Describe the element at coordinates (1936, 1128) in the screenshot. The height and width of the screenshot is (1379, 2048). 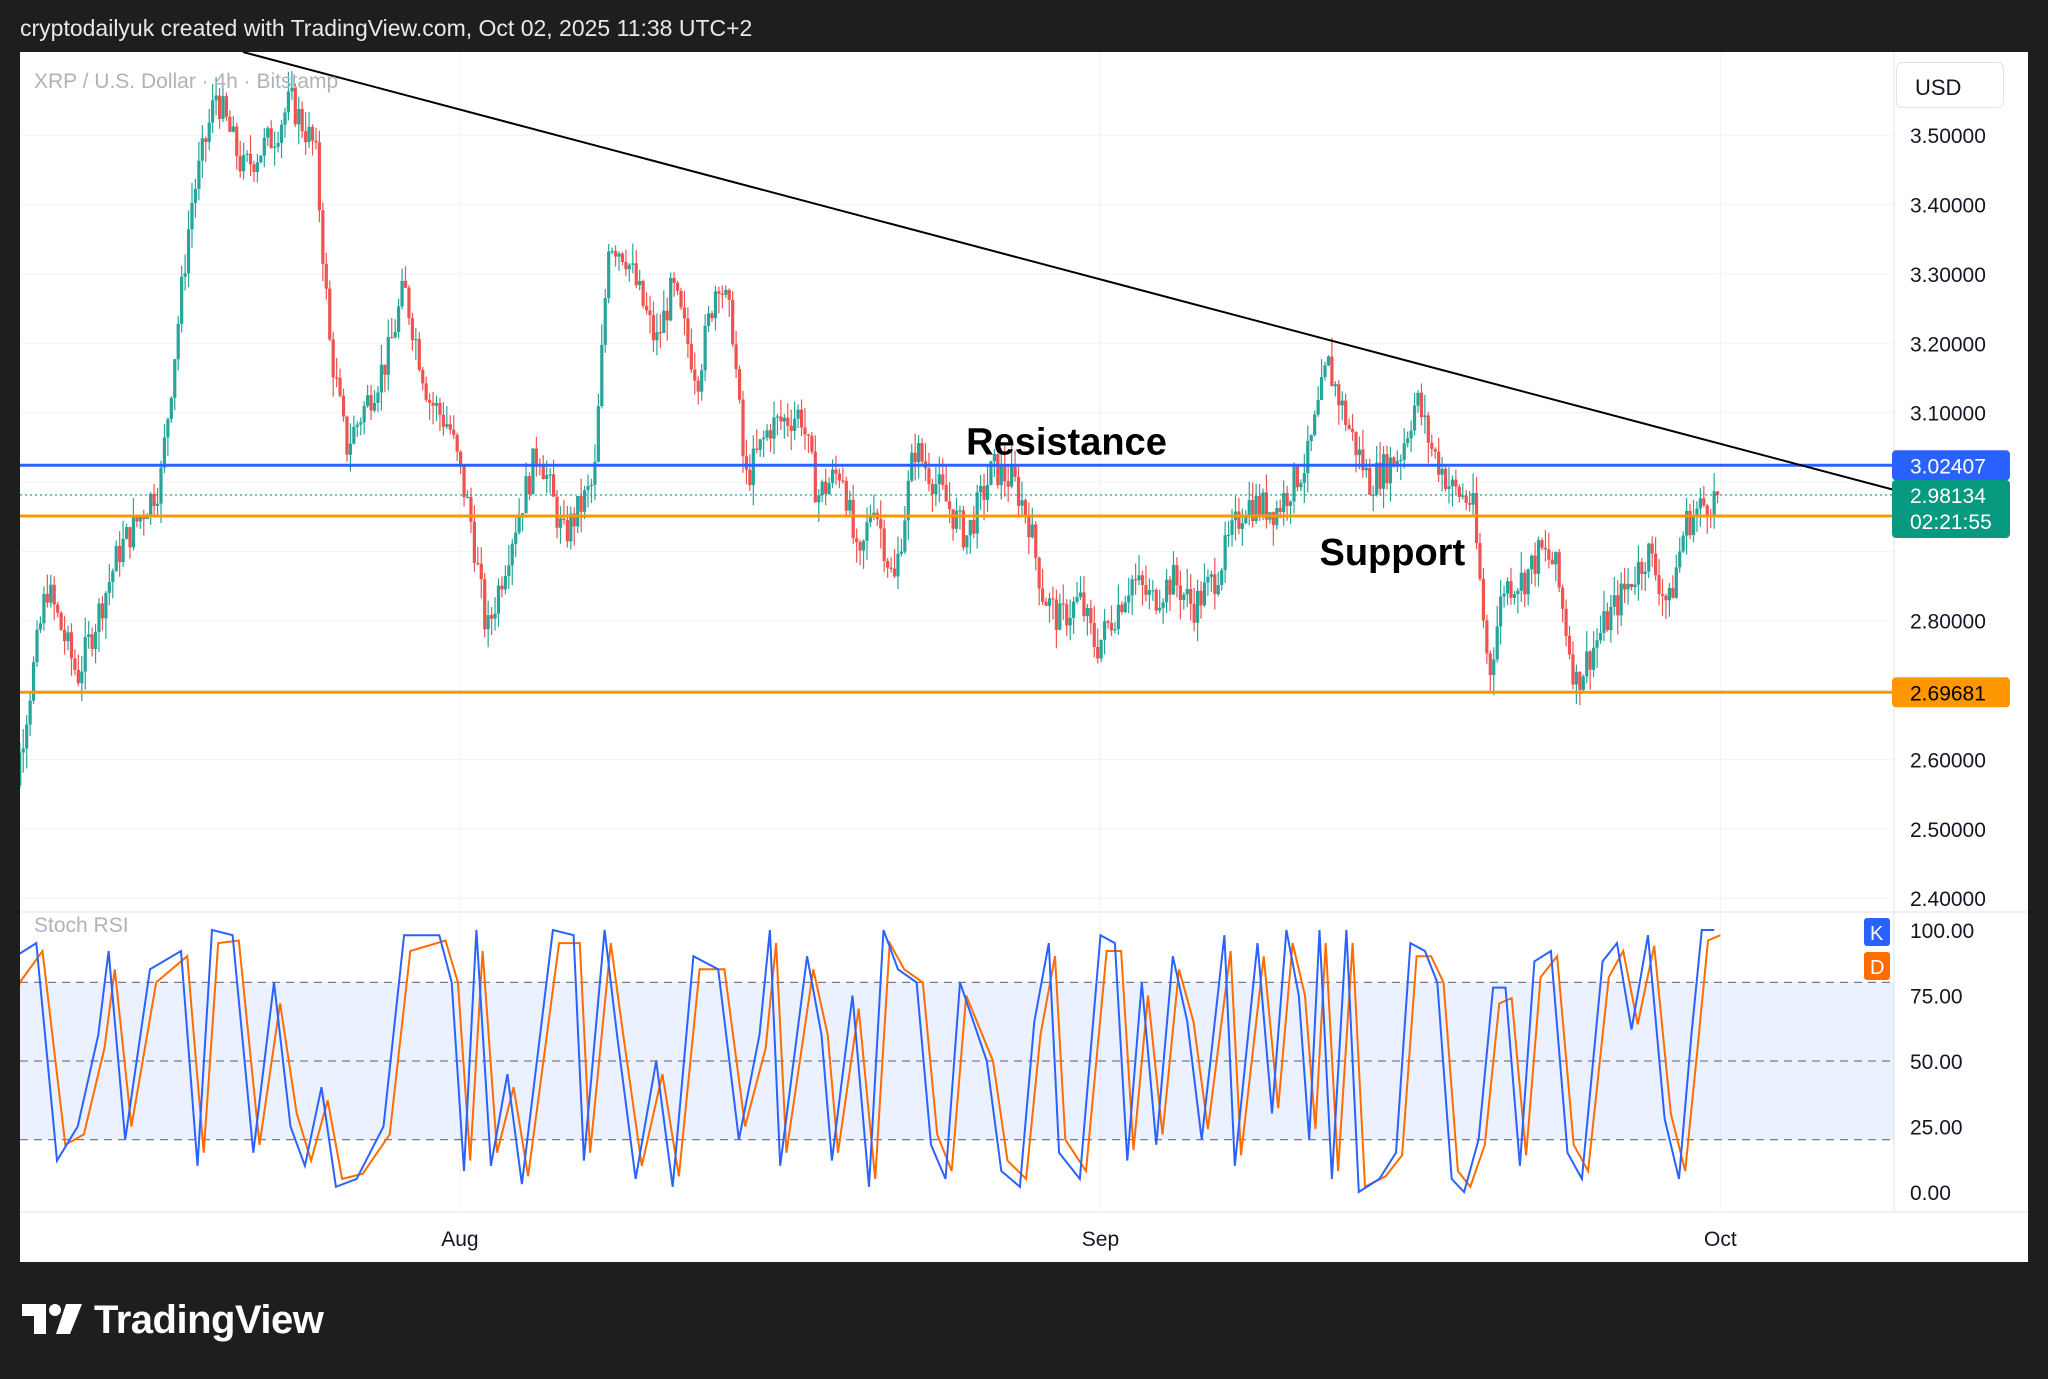
I see `rsi-tick-label: 25.00` at that location.